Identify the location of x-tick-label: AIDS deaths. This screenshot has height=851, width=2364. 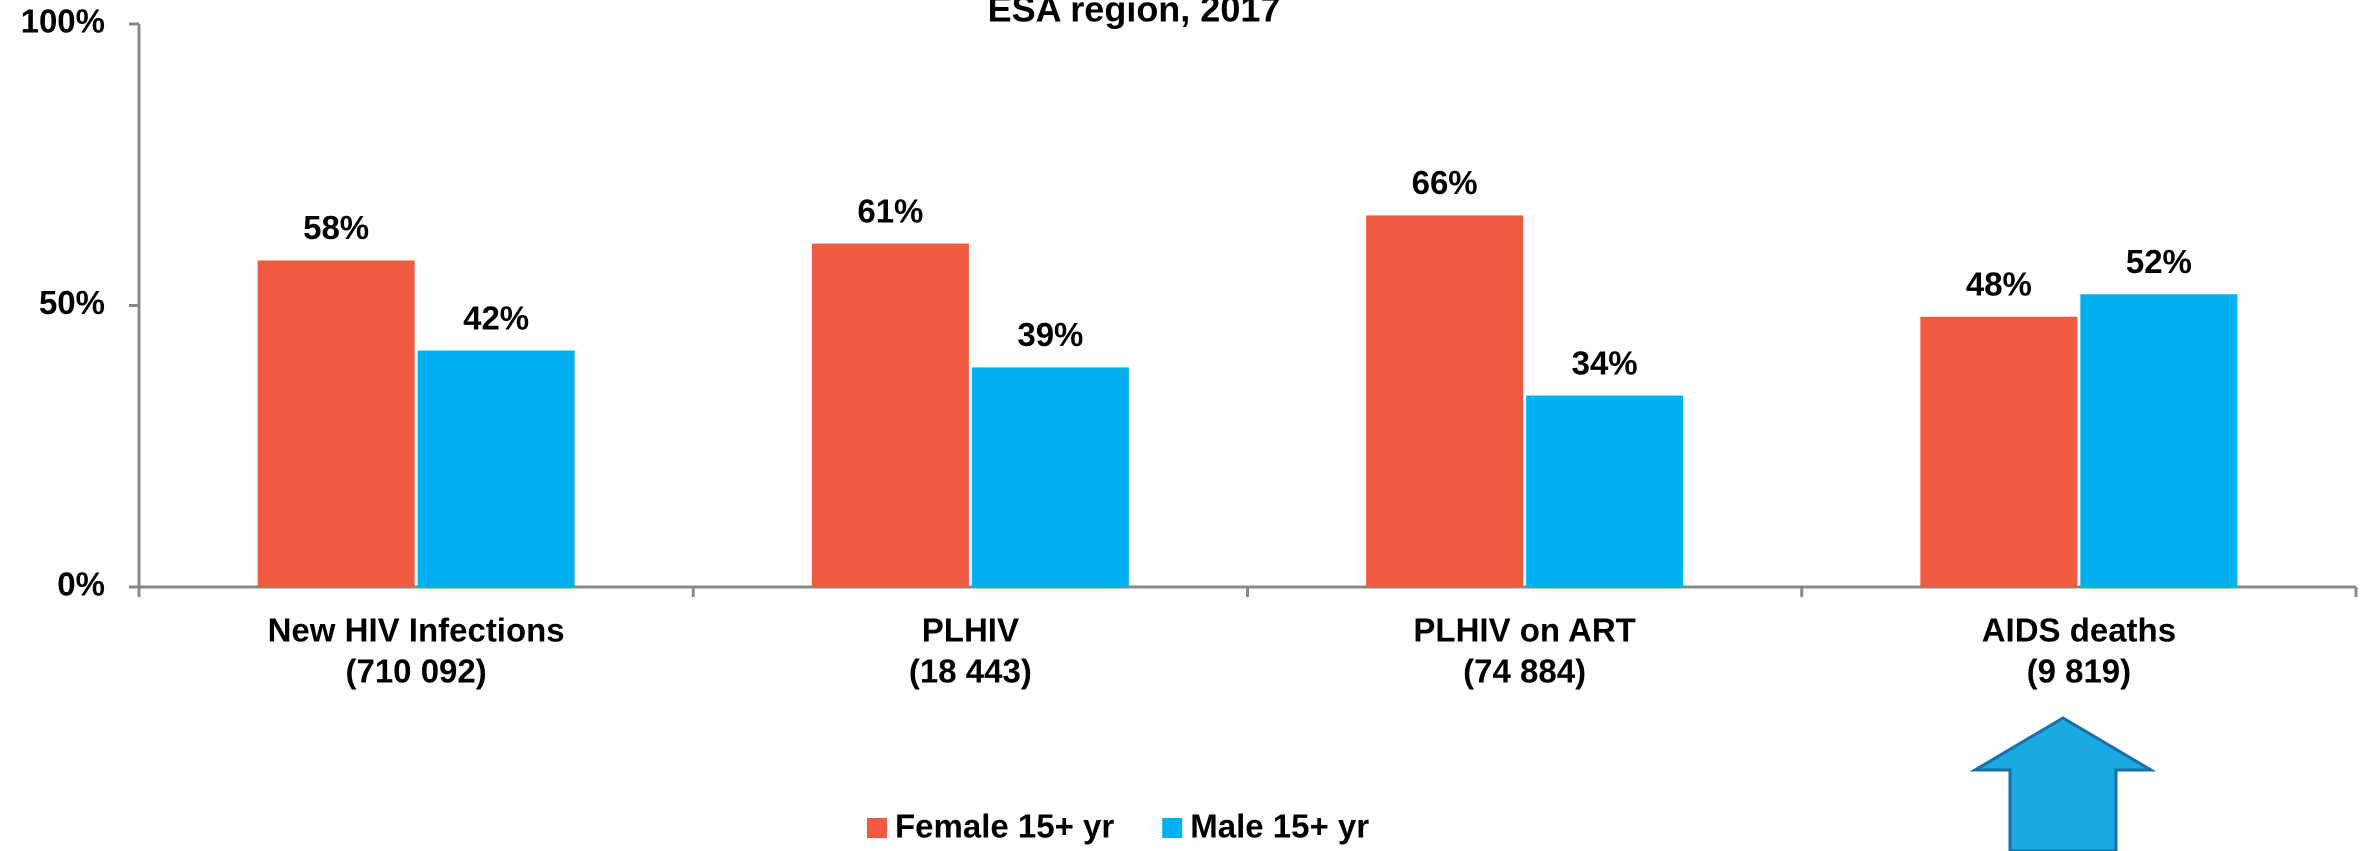
(2079, 630).